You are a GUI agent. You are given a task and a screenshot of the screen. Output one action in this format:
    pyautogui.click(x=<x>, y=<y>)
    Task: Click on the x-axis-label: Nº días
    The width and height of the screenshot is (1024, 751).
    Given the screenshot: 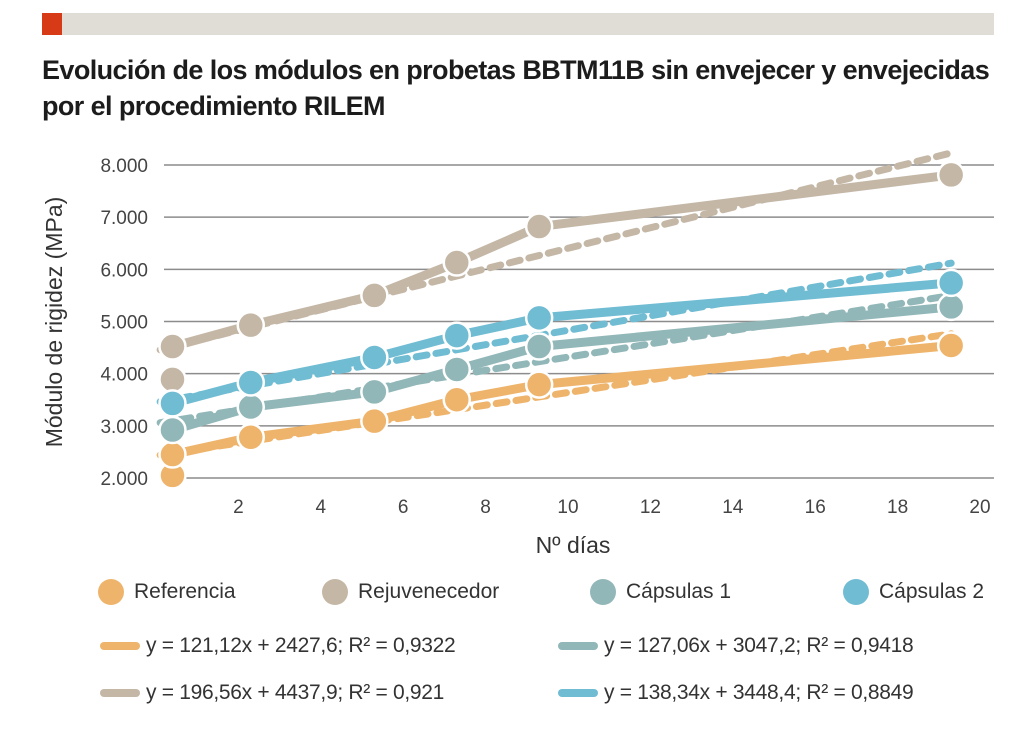 What is the action you would take?
    pyautogui.click(x=573, y=545)
    